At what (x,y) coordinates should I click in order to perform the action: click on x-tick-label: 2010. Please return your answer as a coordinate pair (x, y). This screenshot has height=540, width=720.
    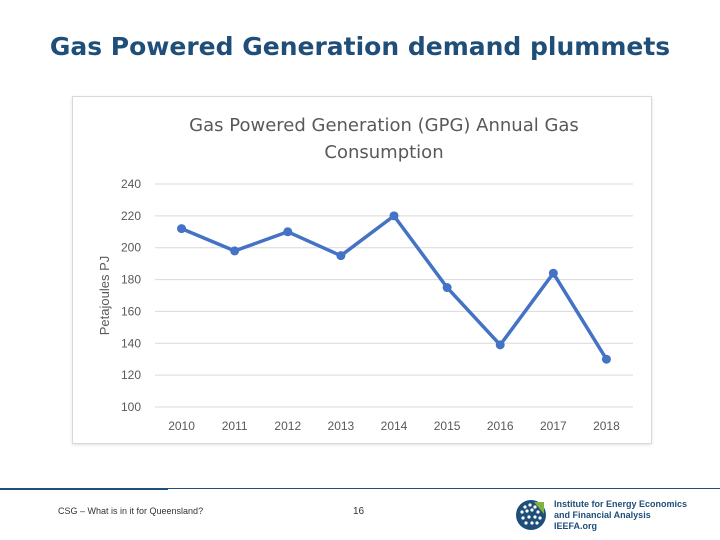
    Looking at the image, I should click on (181, 426).